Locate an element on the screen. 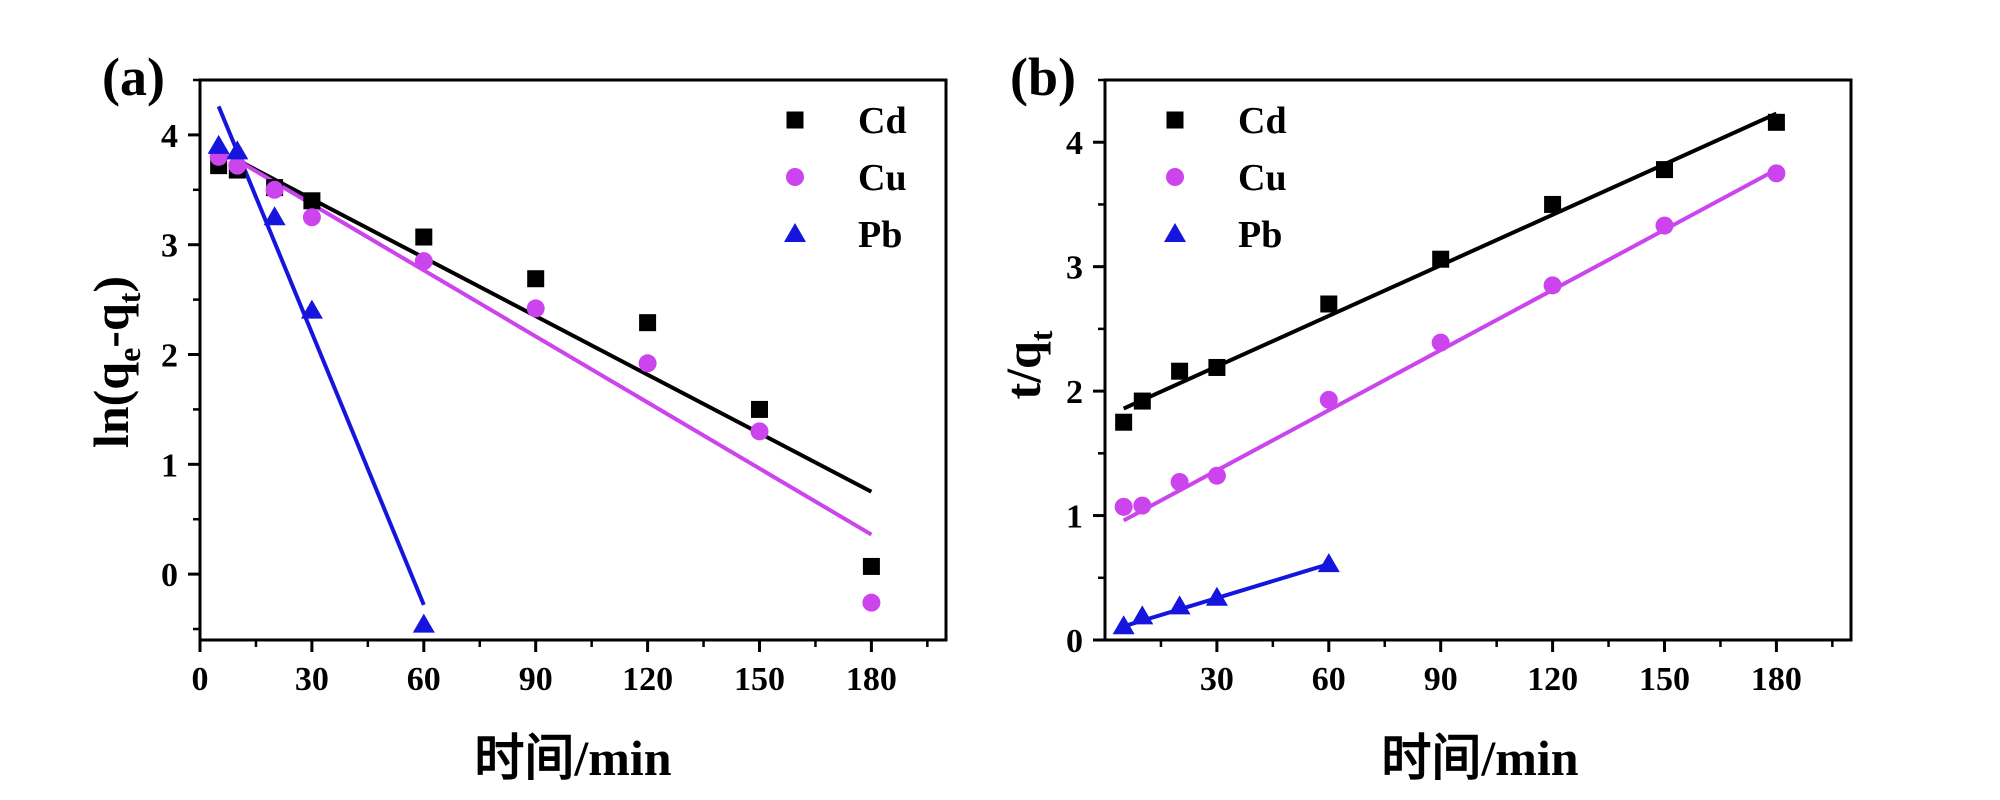 The width and height of the screenshot is (2000, 800). panel-a-y-axis-title: ln(qe-qt) is located at coordinates (115, 362).